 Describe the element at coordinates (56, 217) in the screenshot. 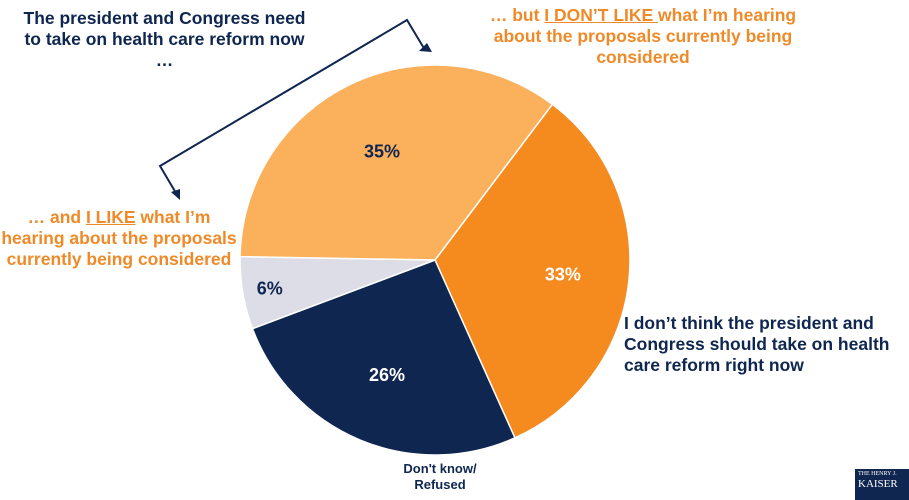

I see `label-like-pre: … and` at that location.